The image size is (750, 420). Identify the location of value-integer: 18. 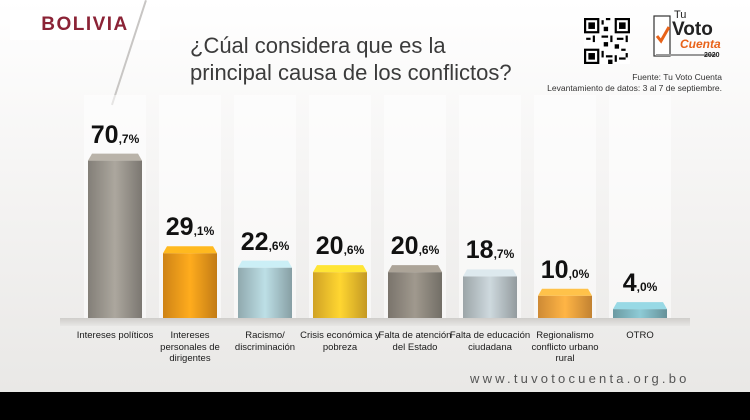
(479, 250).